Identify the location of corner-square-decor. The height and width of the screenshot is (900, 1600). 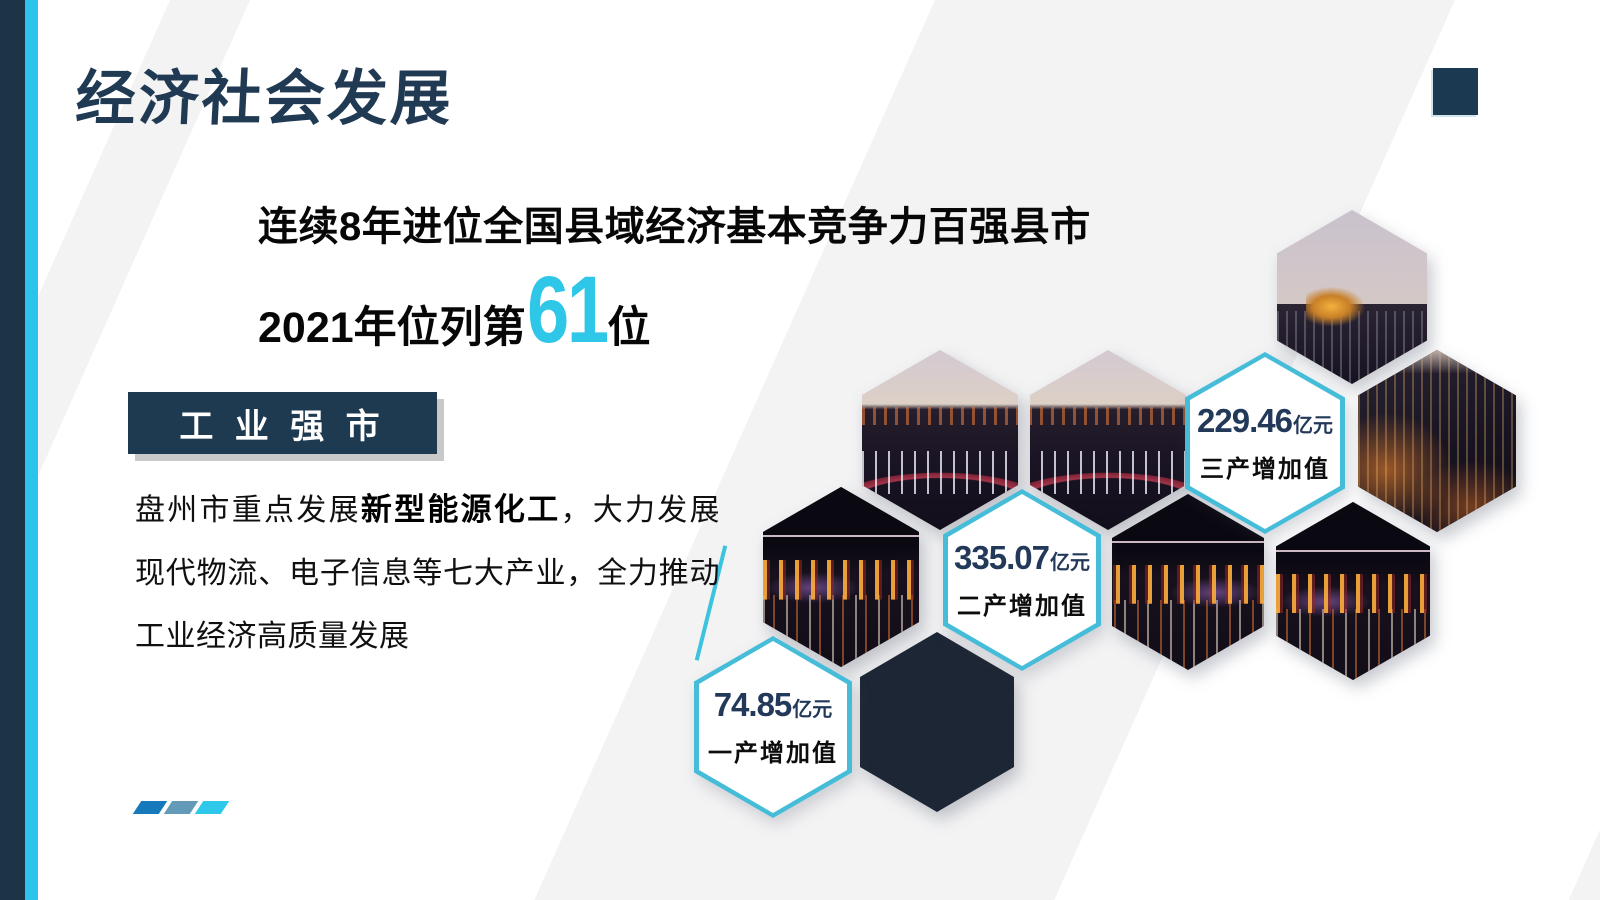
(1455, 91).